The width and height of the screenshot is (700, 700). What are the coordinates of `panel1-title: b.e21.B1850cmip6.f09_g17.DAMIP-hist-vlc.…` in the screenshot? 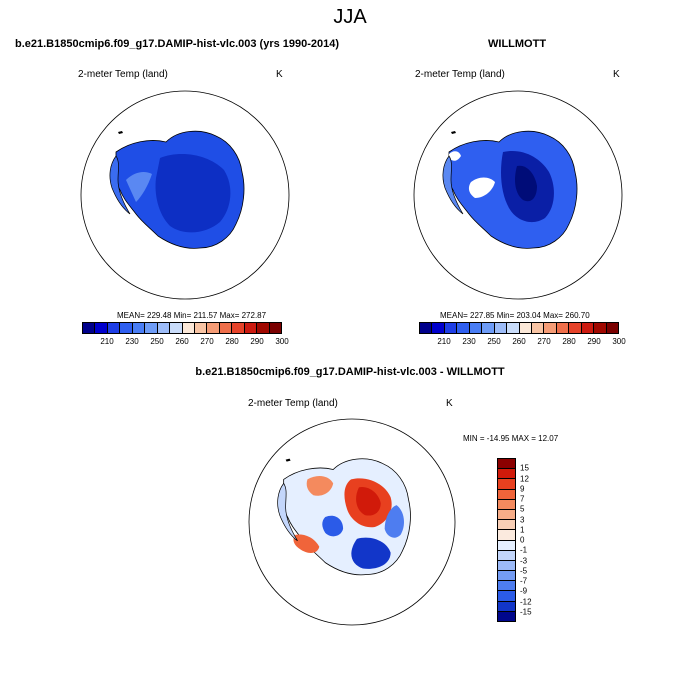 It's located at (177, 44).